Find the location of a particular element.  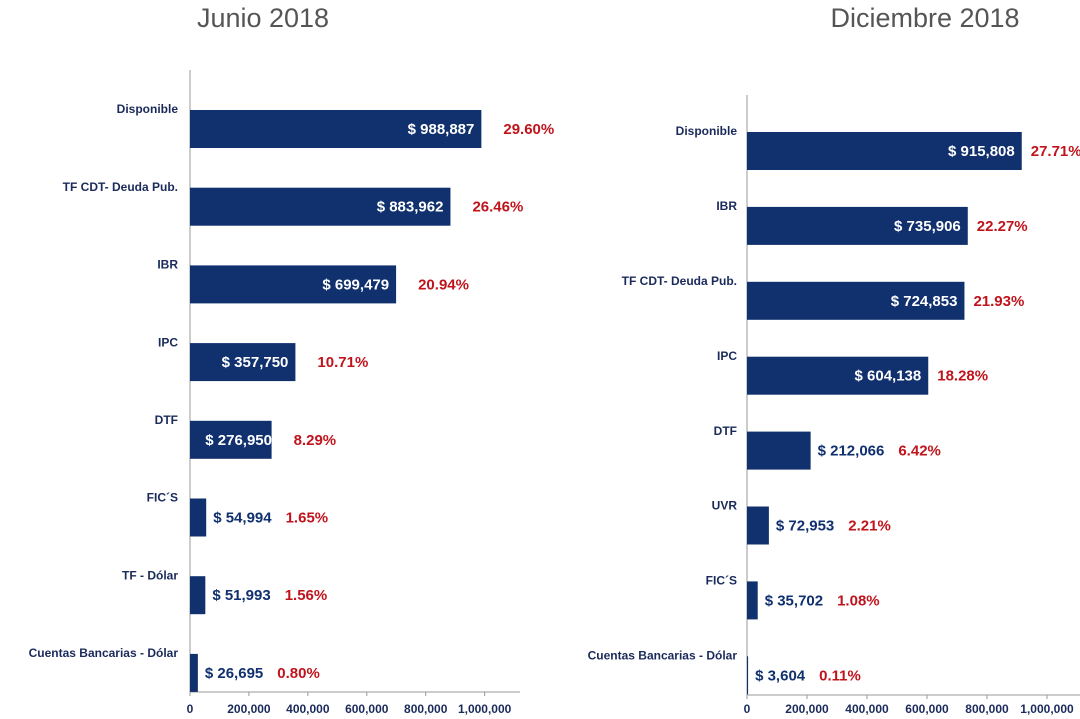

percentage-label: 20.94% is located at coordinates (443, 284).